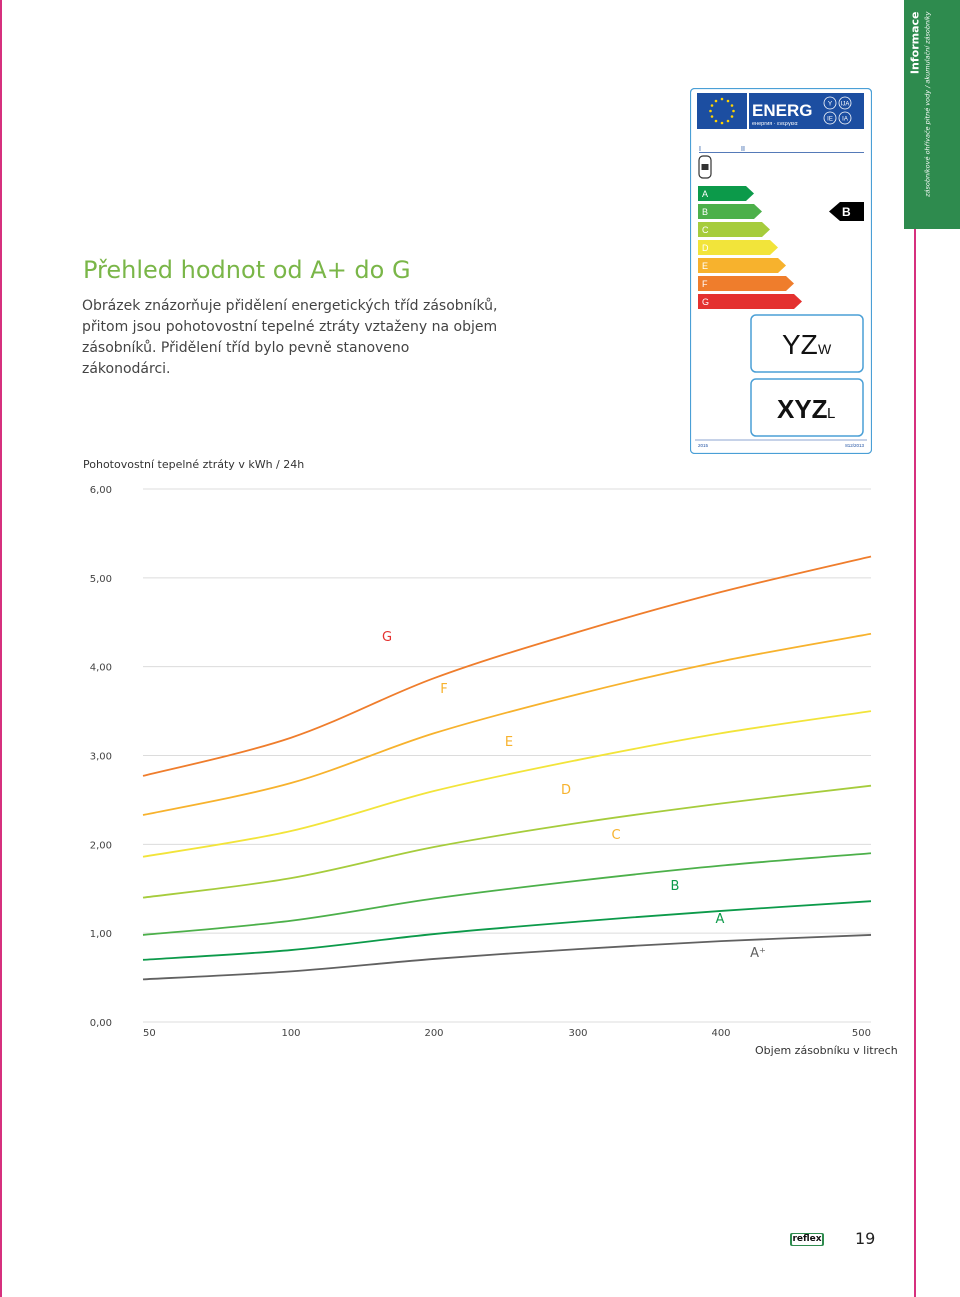 The width and height of the screenshot is (960, 1297). What do you see at coordinates (433, 1033) in the screenshot?
I see `x-tick-label: 200` at bounding box center [433, 1033].